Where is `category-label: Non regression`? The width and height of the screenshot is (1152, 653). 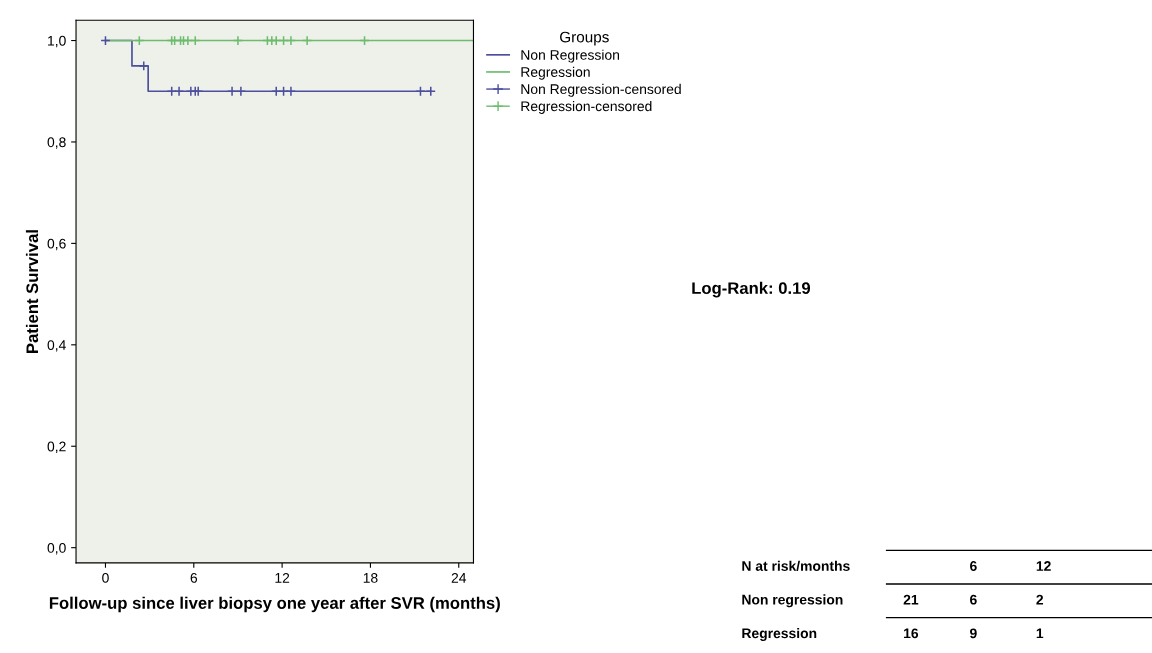 category-label: Non regression is located at coordinates (792, 601).